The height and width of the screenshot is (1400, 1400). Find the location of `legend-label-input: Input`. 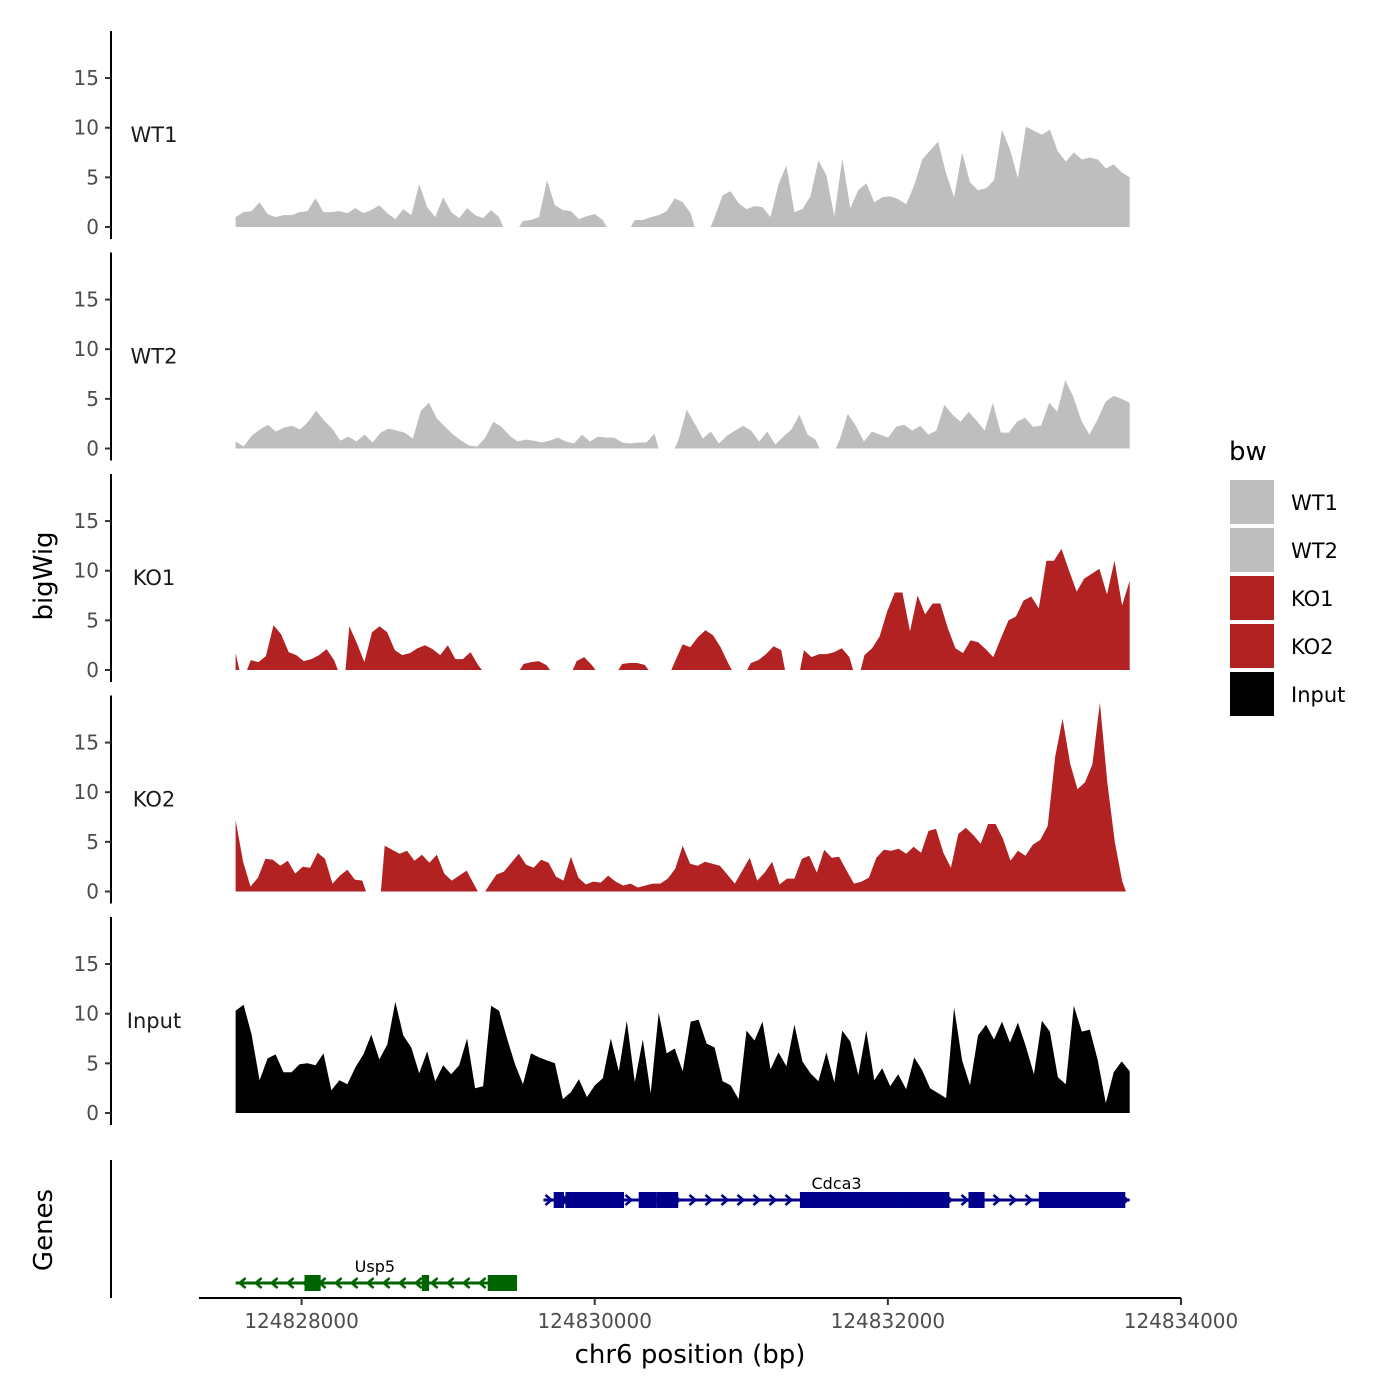

legend-label-input: Input is located at coordinates (1318, 695).